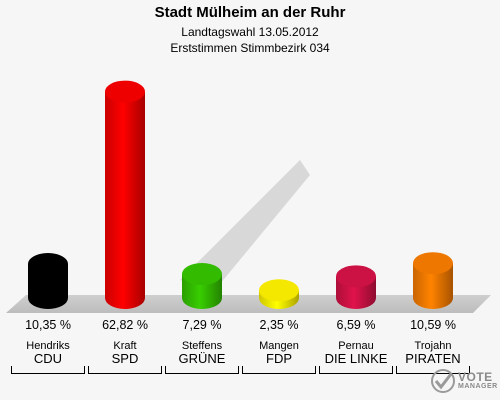 The height and width of the screenshot is (400, 500). I want to click on logo-text-manager: MANAGER, so click(478, 386).